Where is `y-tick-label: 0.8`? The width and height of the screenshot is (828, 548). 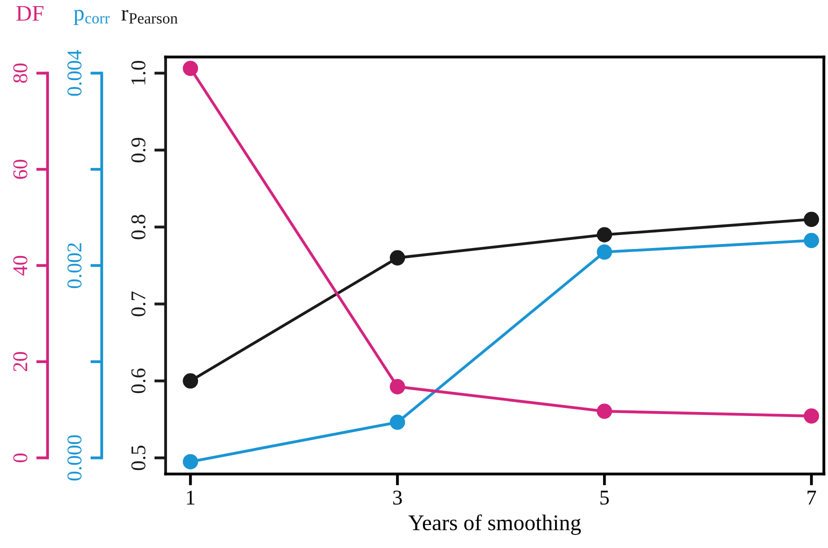 y-tick-label: 0.8 is located at coordinates (138, 227).